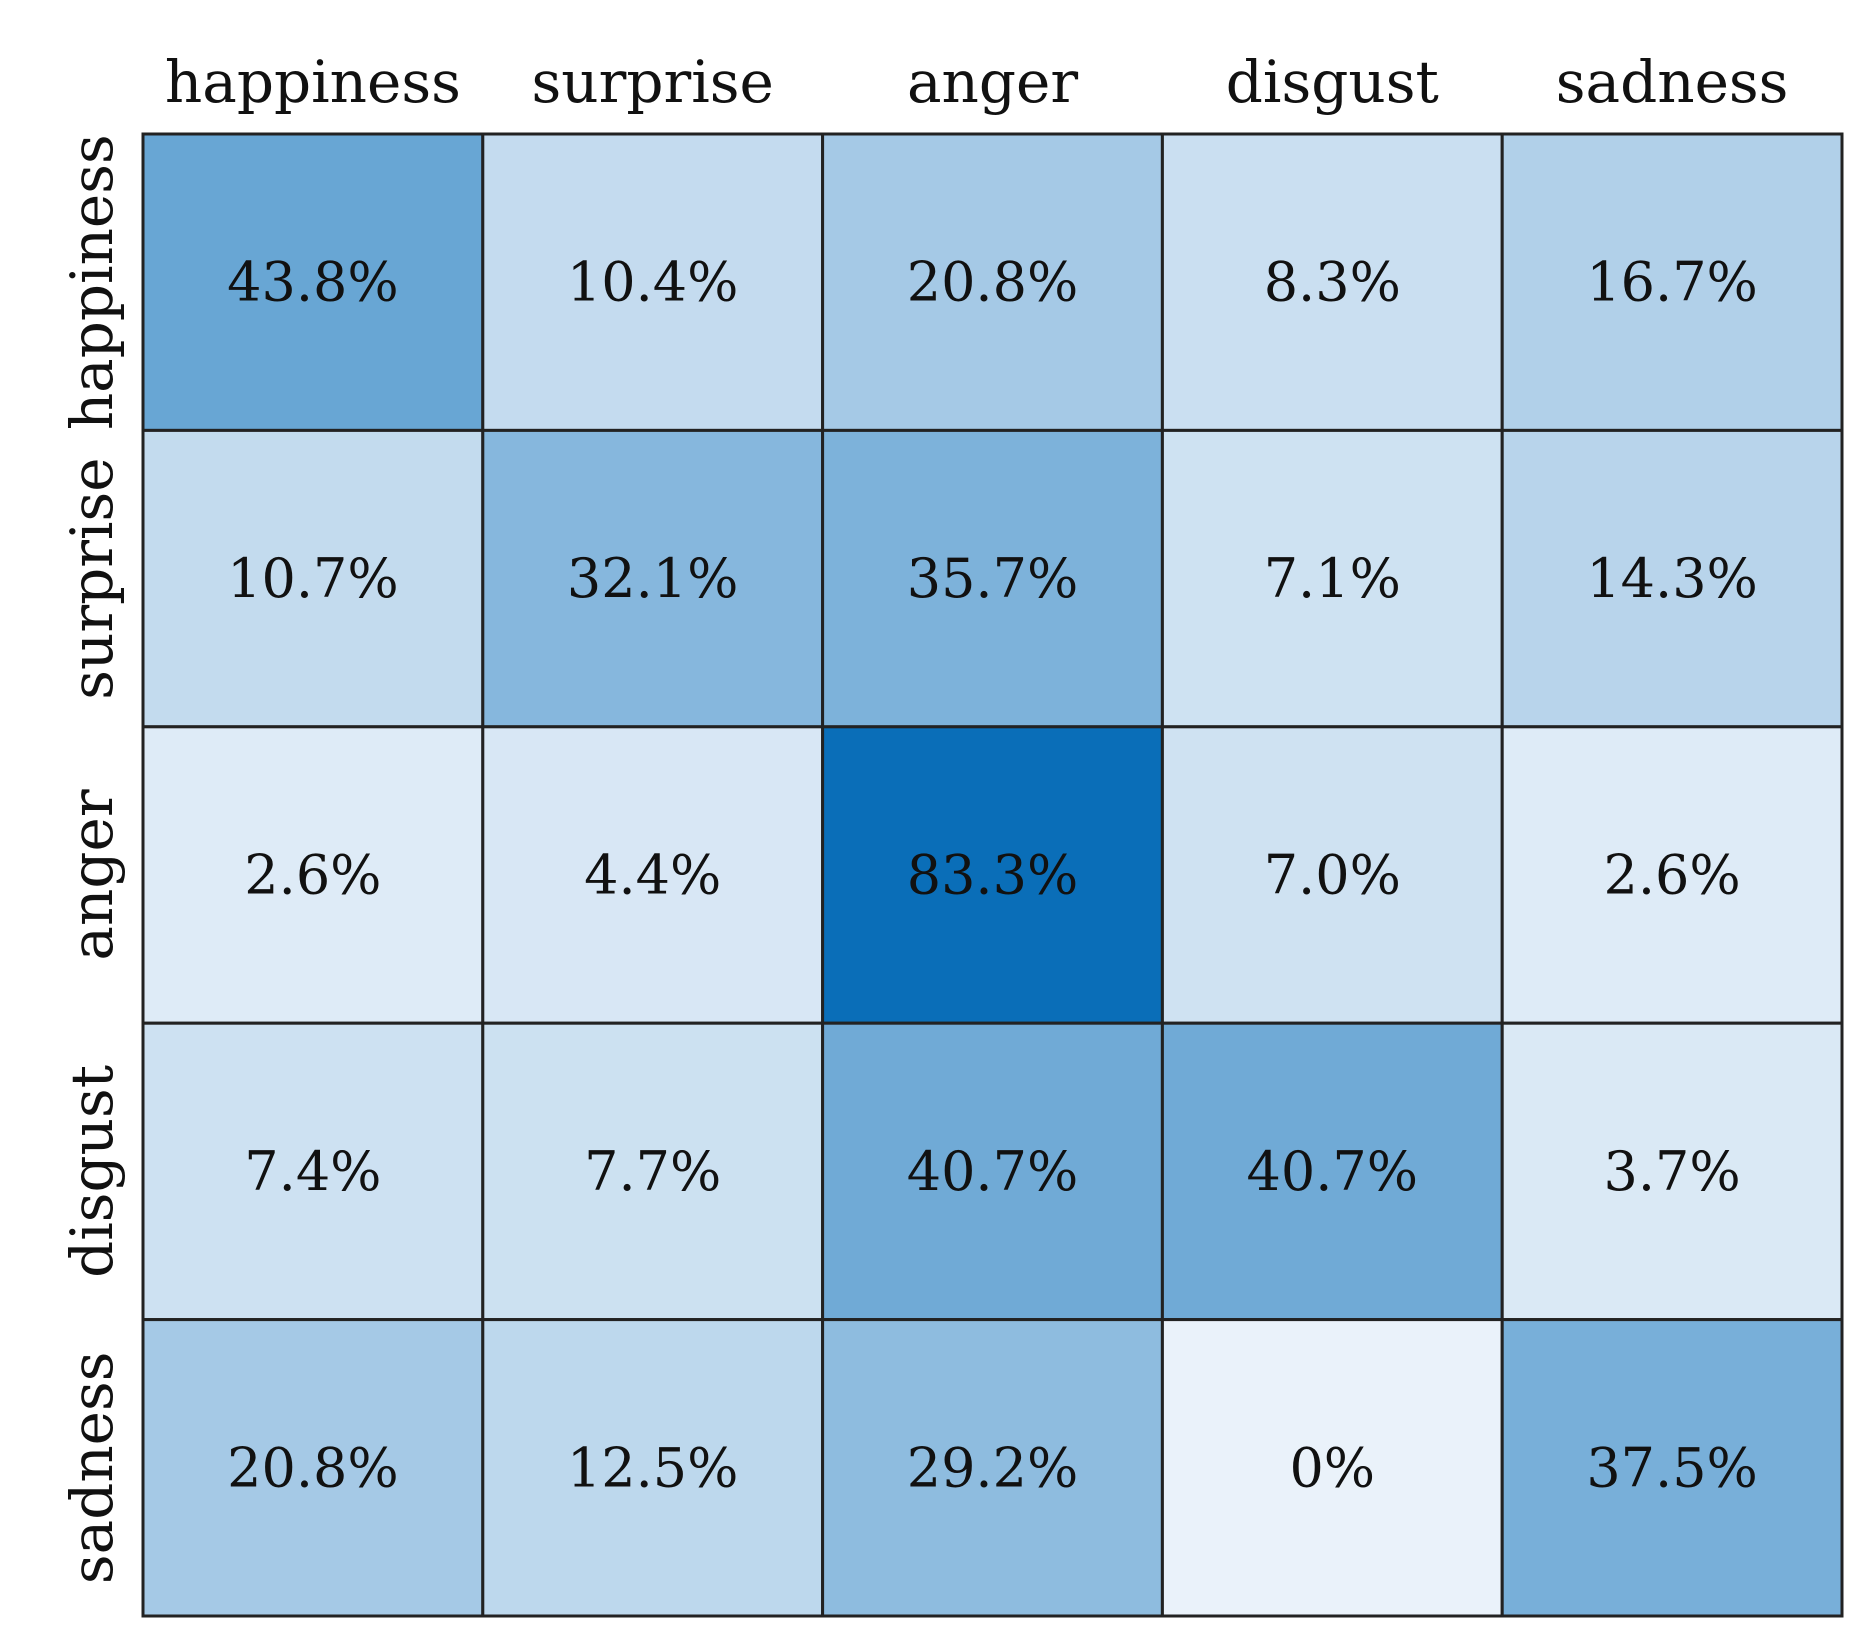 The width and height of the screenshot is (1866, 1642). I want to click on x-tick-label-surprise: surprise, so click(653, 82).